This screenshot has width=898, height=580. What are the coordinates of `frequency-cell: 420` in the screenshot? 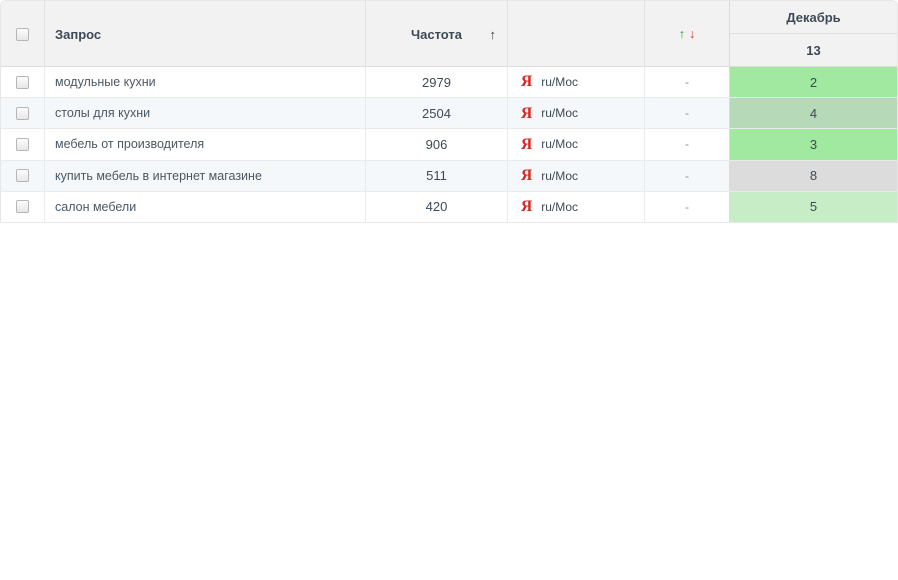 It's located at (436, 206).